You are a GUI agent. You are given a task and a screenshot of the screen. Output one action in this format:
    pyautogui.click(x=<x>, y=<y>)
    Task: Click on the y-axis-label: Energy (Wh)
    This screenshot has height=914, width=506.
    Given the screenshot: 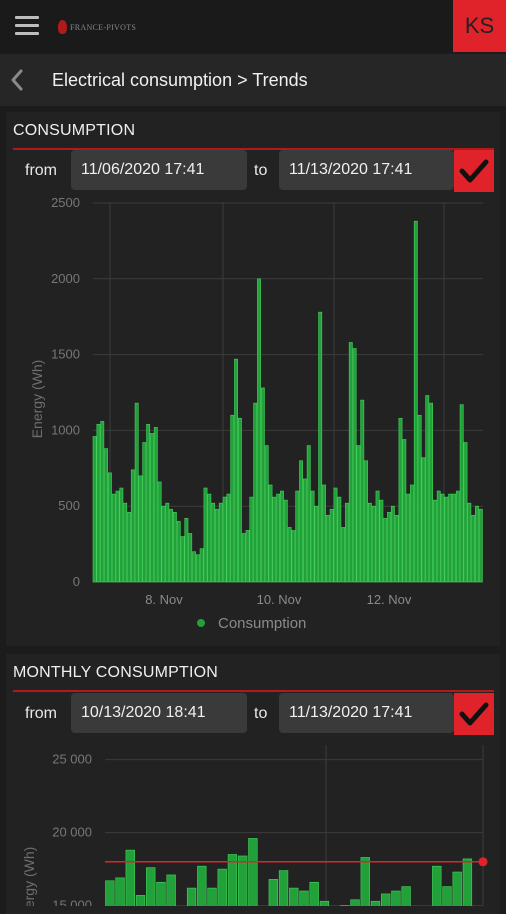 What is the action you would take?
    pyautogui.click(x=29, y=876)
    